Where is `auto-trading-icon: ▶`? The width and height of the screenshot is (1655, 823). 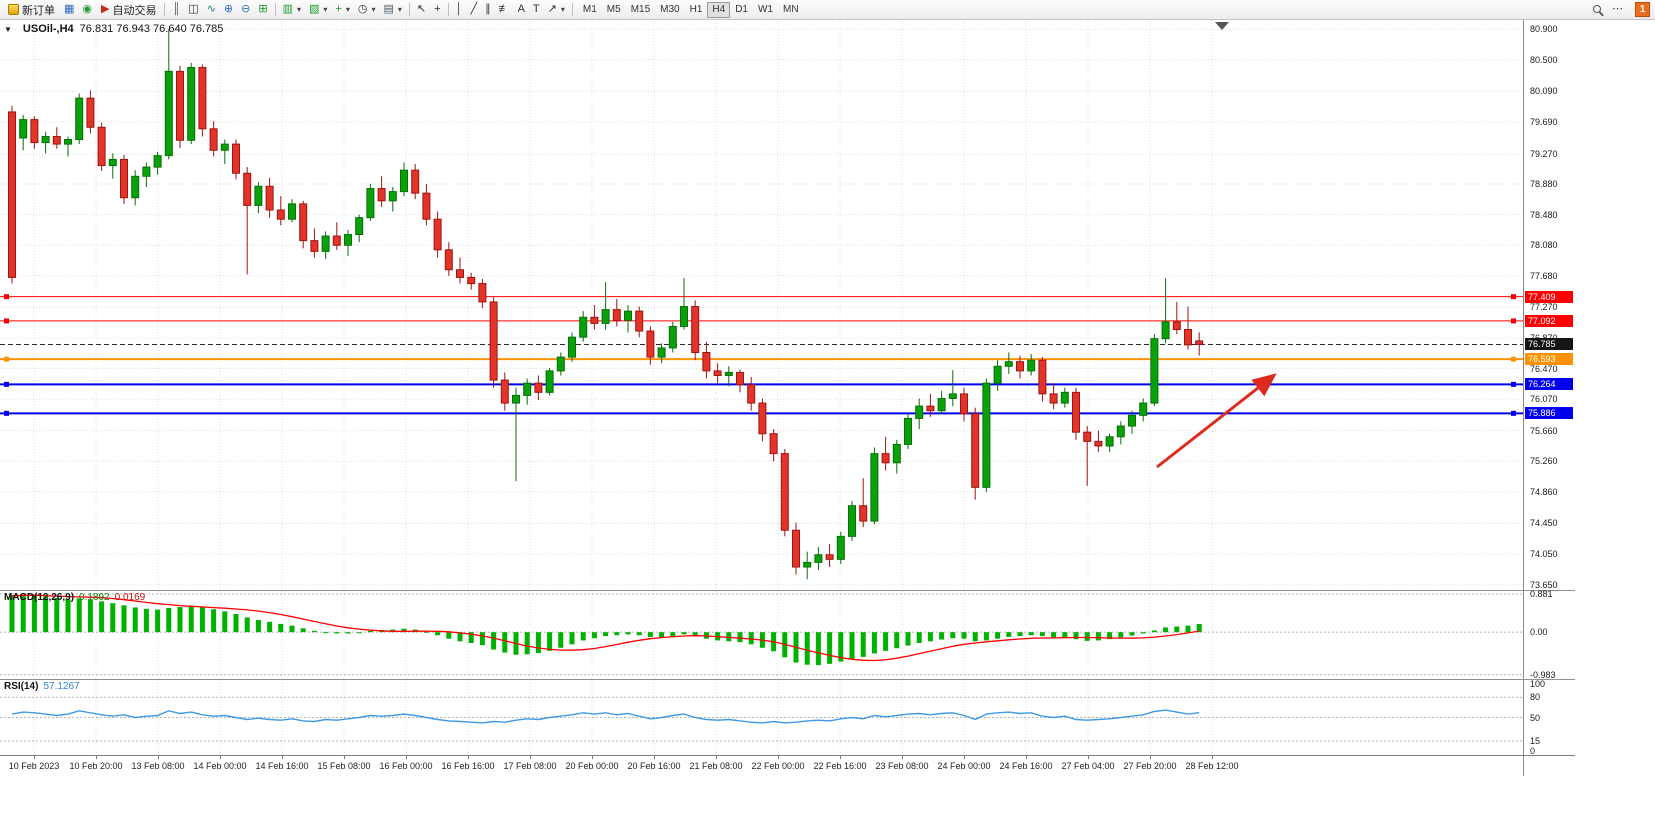 auto-trading-icon: ▶ is located at coordinates (105, 9).